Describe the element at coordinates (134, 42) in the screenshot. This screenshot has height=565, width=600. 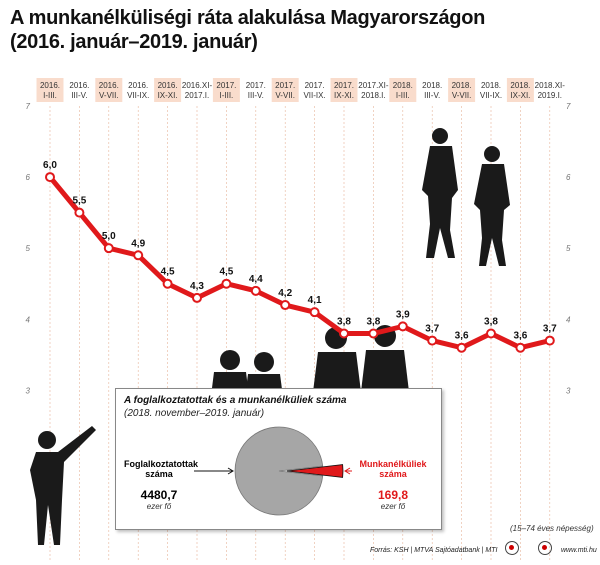
I see `chart-title-line2: (2016. január–2019. január)` at that location.